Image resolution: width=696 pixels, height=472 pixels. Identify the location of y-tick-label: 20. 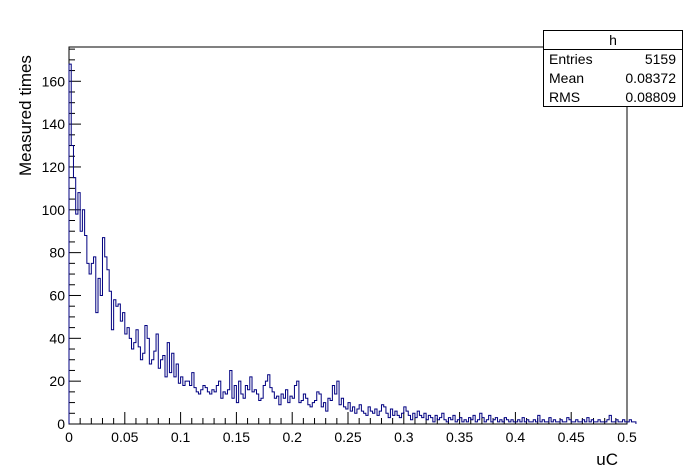
(57, 381).